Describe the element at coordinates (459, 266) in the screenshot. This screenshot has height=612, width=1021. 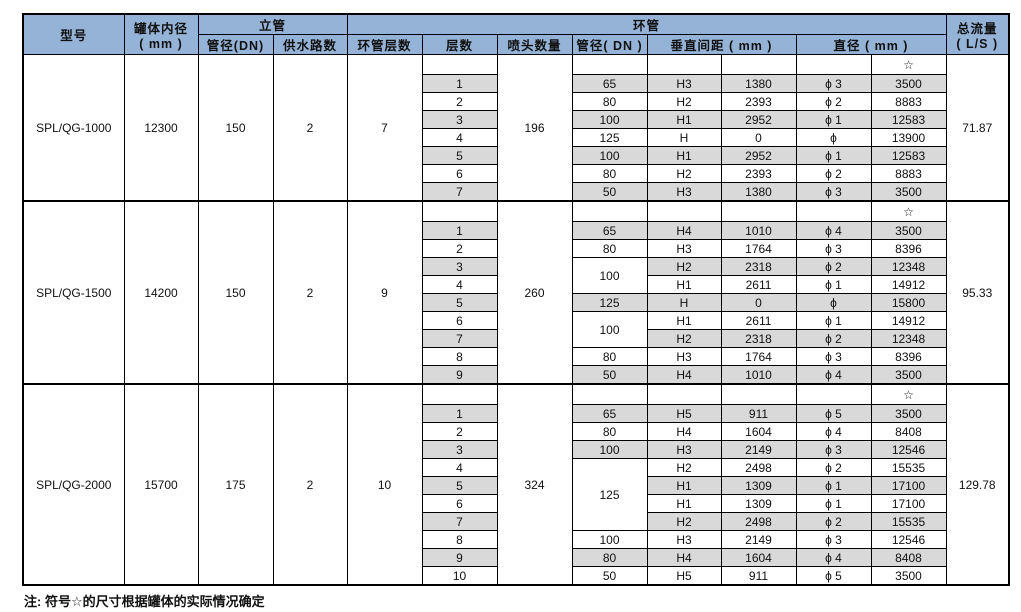
I see `layer-cell: 3` at that location.